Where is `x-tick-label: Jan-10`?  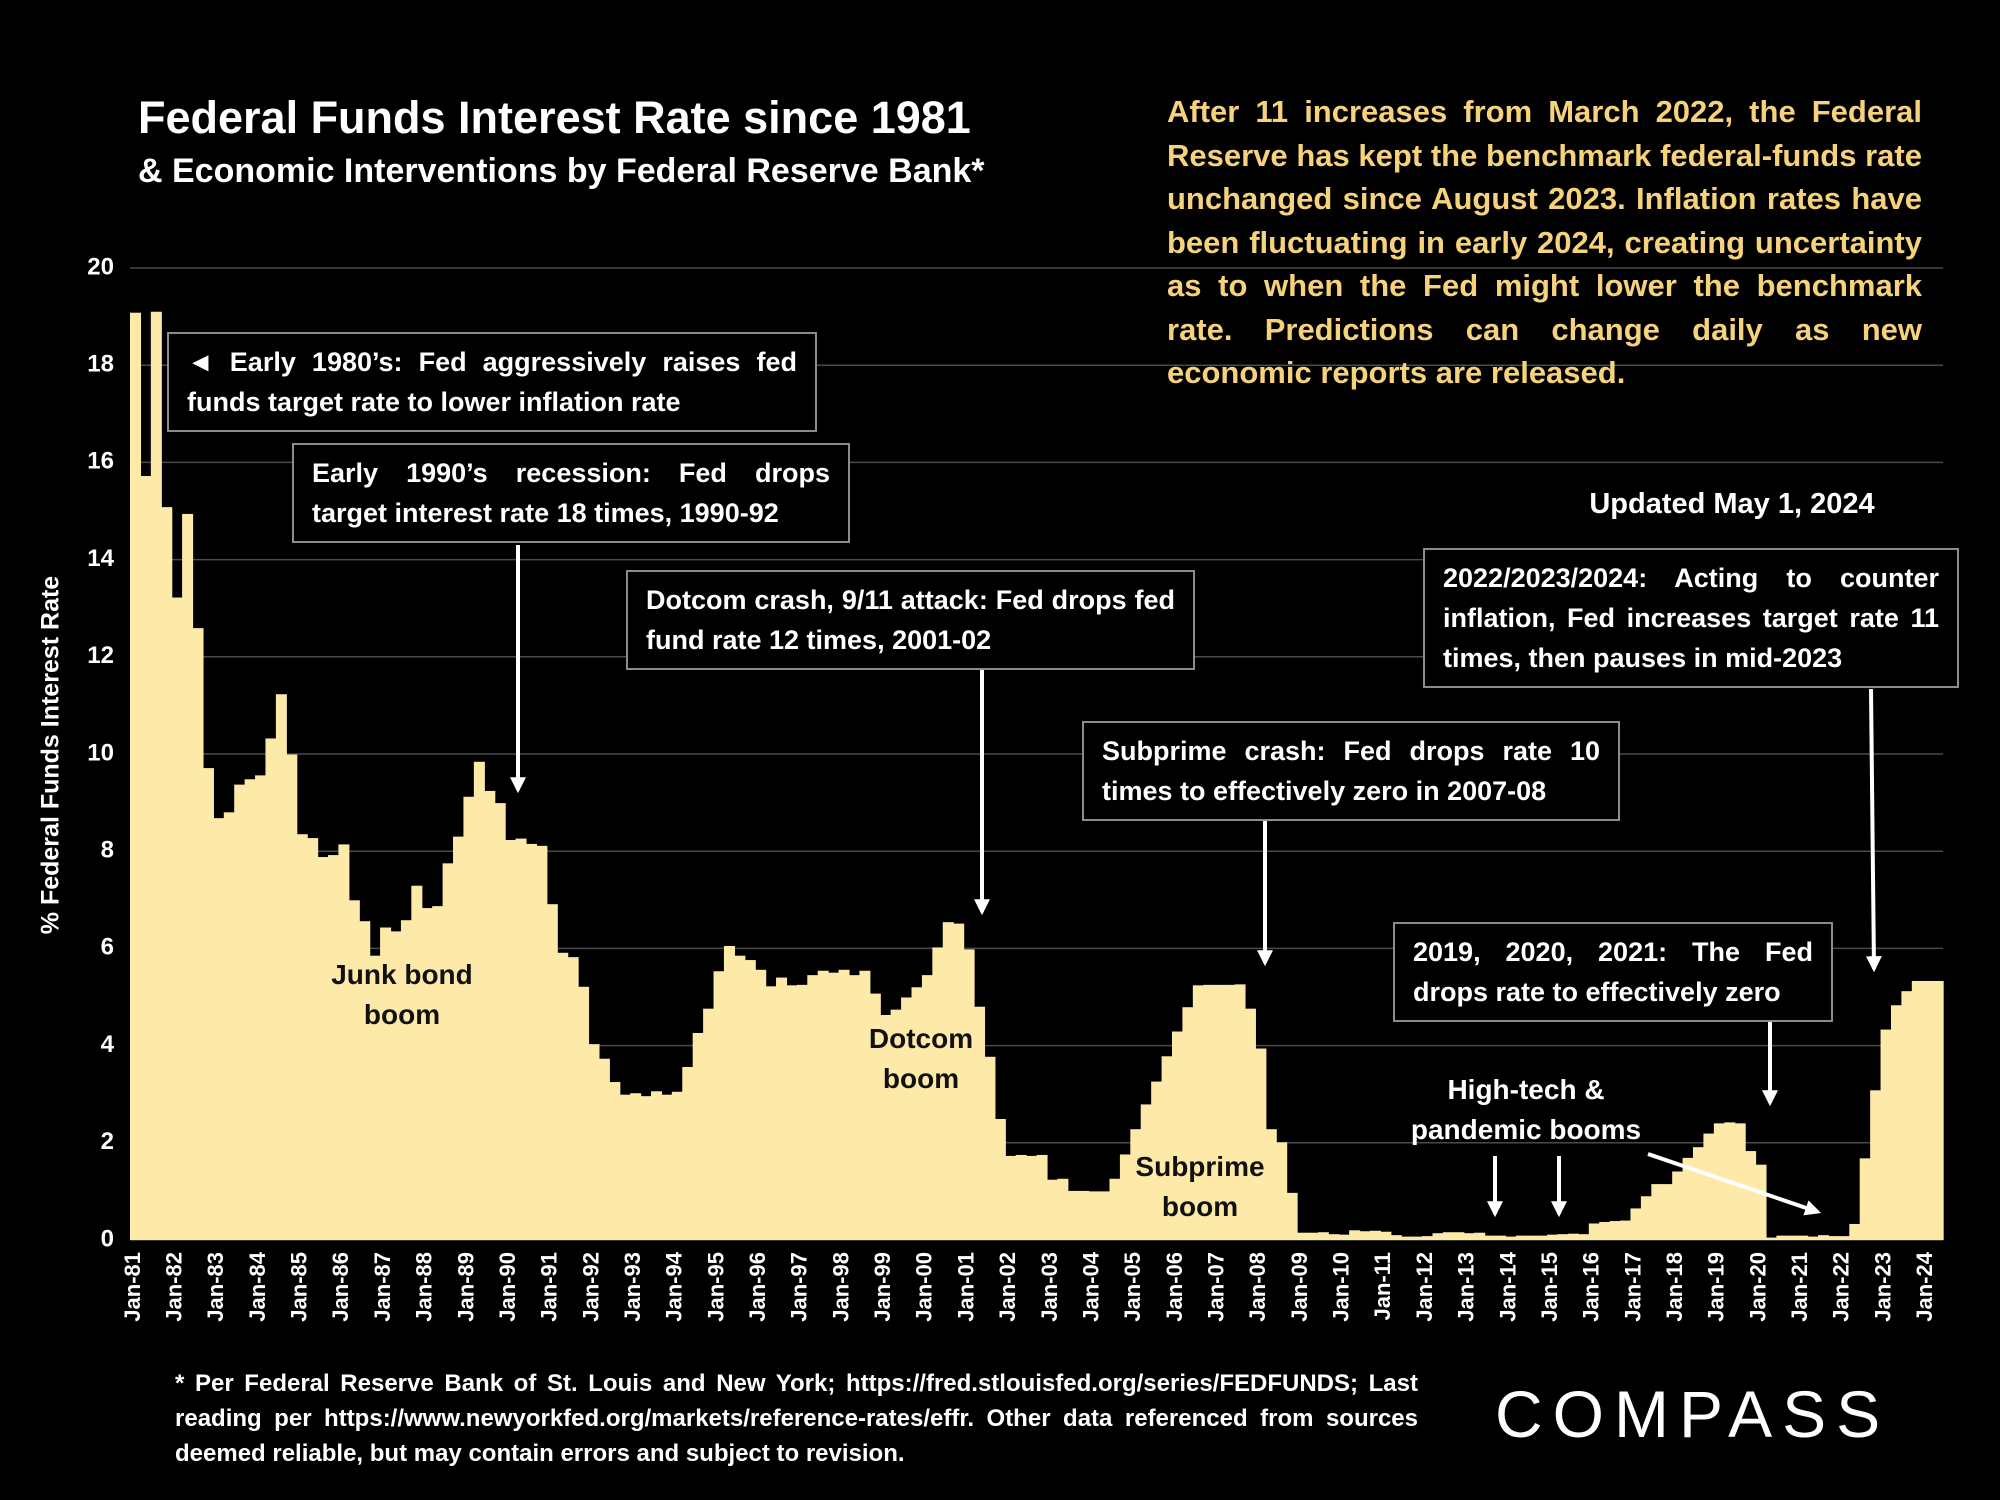
x-tick-label: Jan-10 is located at coordinates (1341, 1287).